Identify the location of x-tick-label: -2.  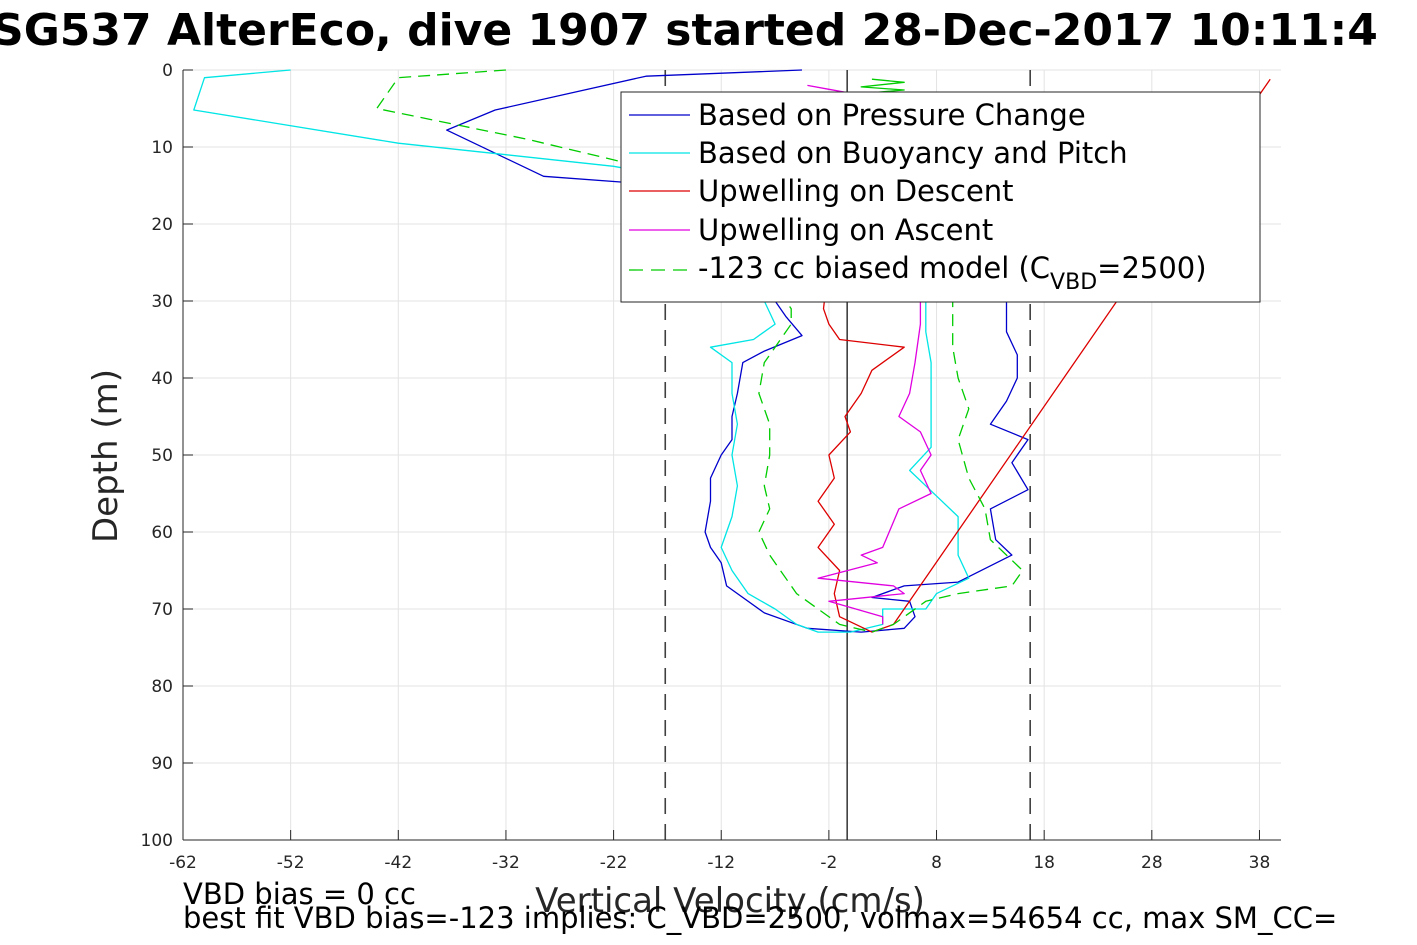
(828, 863).